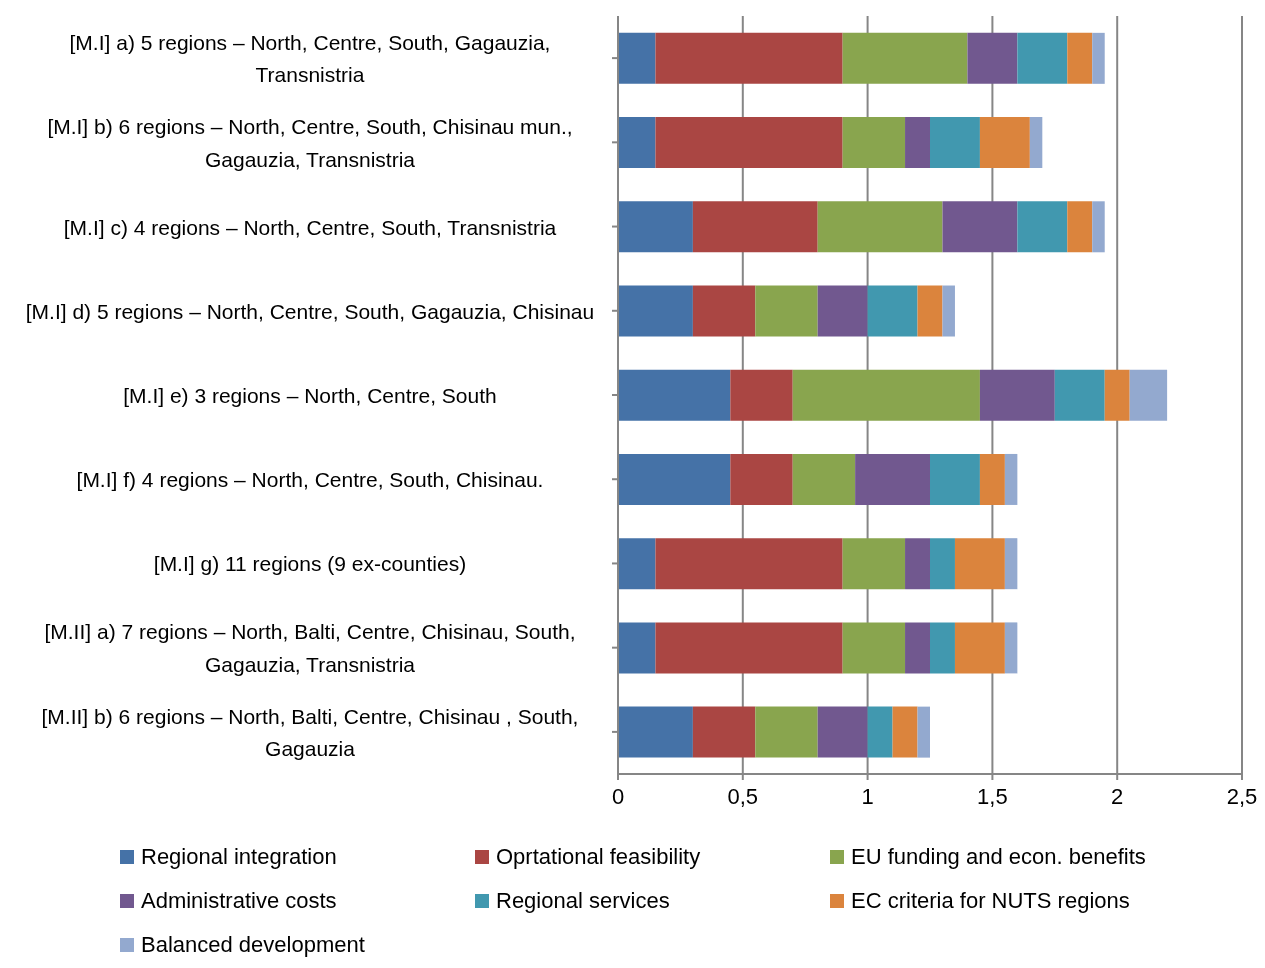  What do you see at coordinates (310, 227) in the screenshot?
I see `y-tick-label: [M.I] c) 4 regions – North, Centre, South, Transnistria` at bounding box center [310, 227].